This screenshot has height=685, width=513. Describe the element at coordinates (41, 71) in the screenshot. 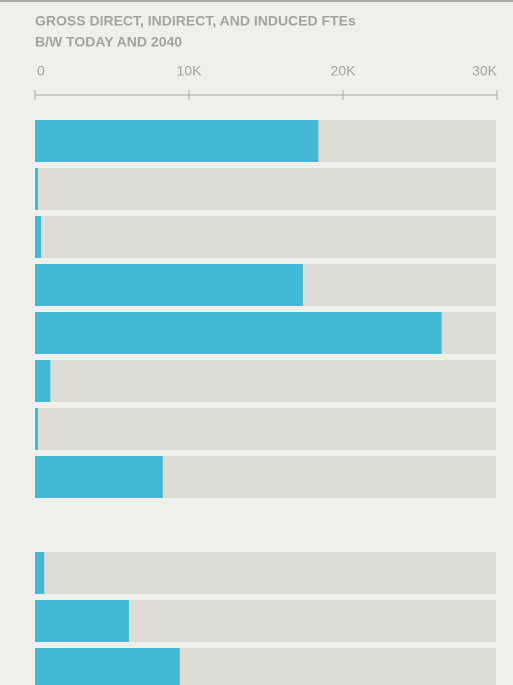

I see `x-tick-label: 0` at that location.